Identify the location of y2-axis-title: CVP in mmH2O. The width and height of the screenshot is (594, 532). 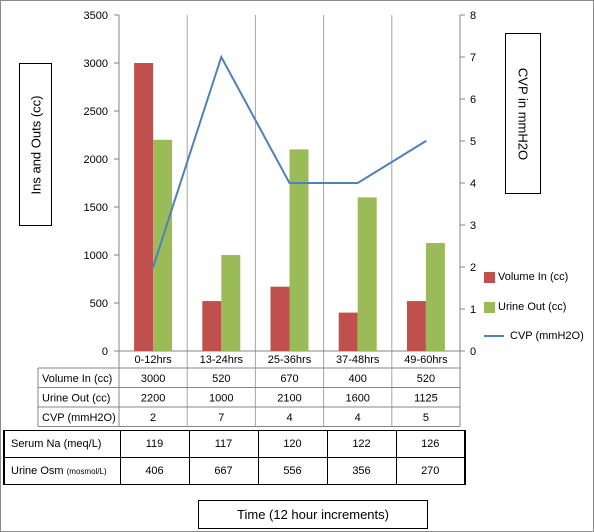
(523, 113).